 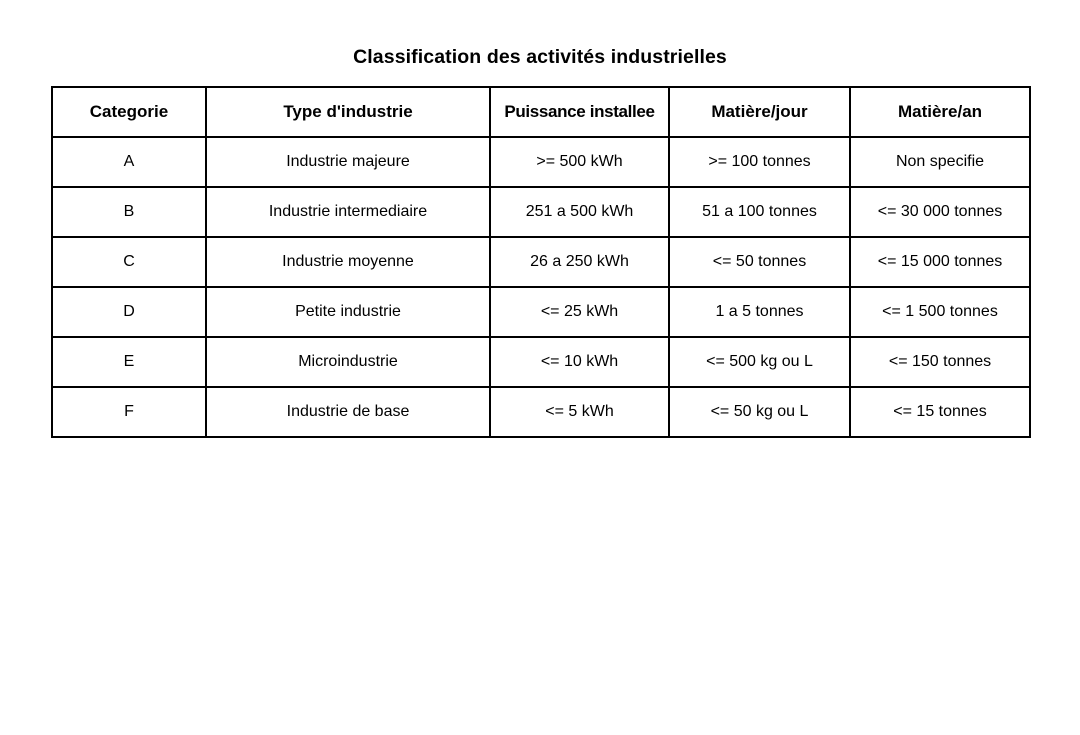 I want to click on cell-puissance: <= 25 kWh, so click(x=579, y=312).